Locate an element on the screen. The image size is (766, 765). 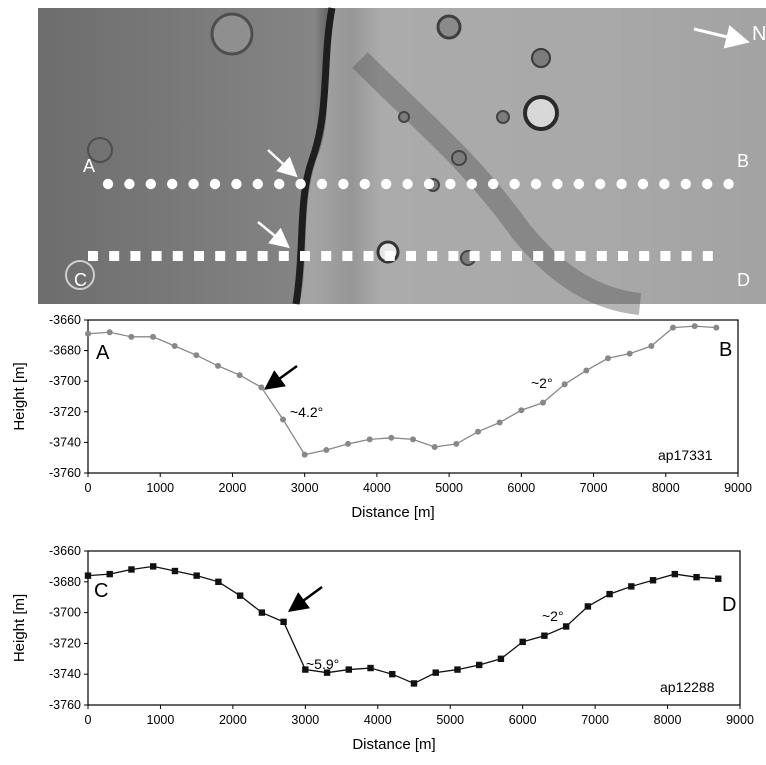
x-tick-label: 1000 is located at coordinates (161, 720).